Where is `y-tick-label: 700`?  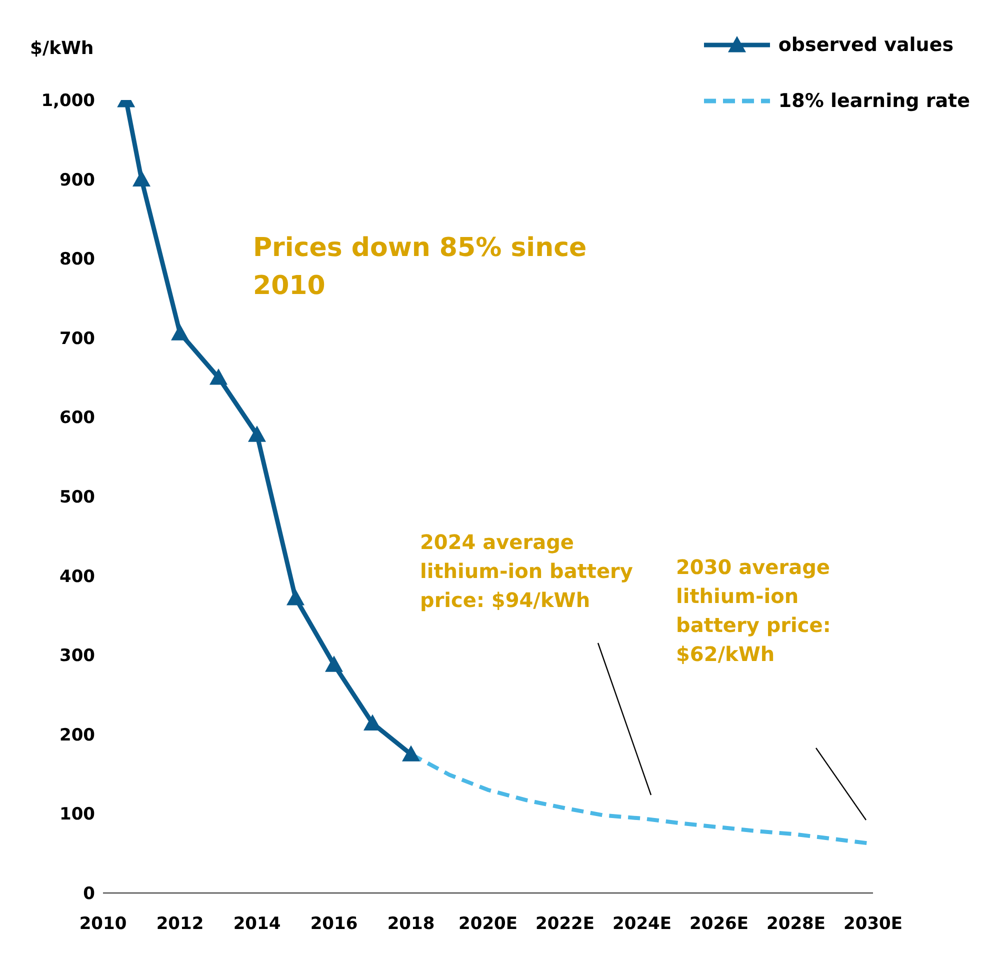 y-tick-label: 700 is located at coordinates (78, 338).